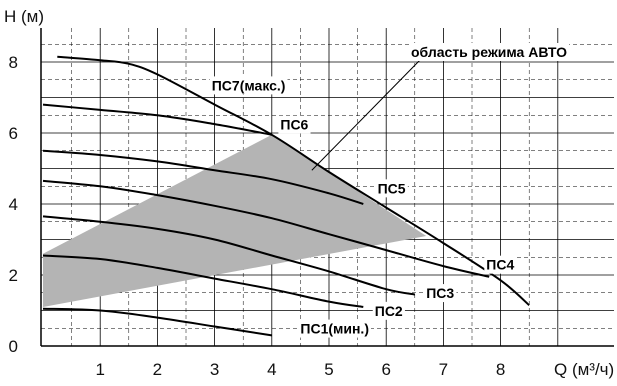 This screenshot has height=386, width=617. What do you see at coordinates (157, 322) in the screenshot?
I see `series-пс1-мин` at bounding box center [157, 322].